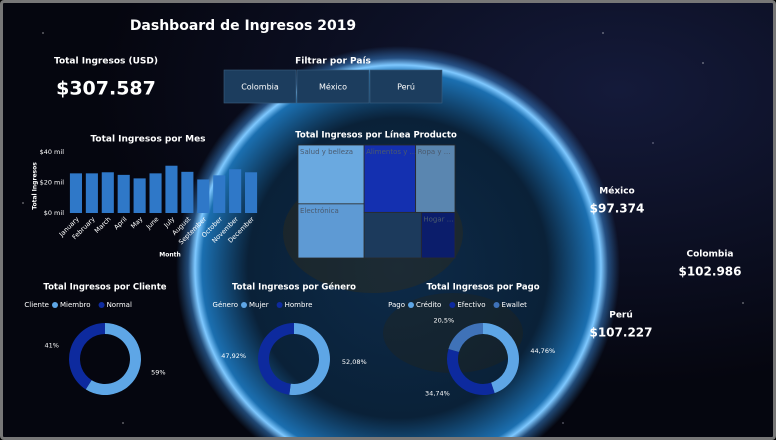 Image resolution: width=776 pixels, height=440 pixels. I want to click on filter-button-label: Perú, so click(406, 87).